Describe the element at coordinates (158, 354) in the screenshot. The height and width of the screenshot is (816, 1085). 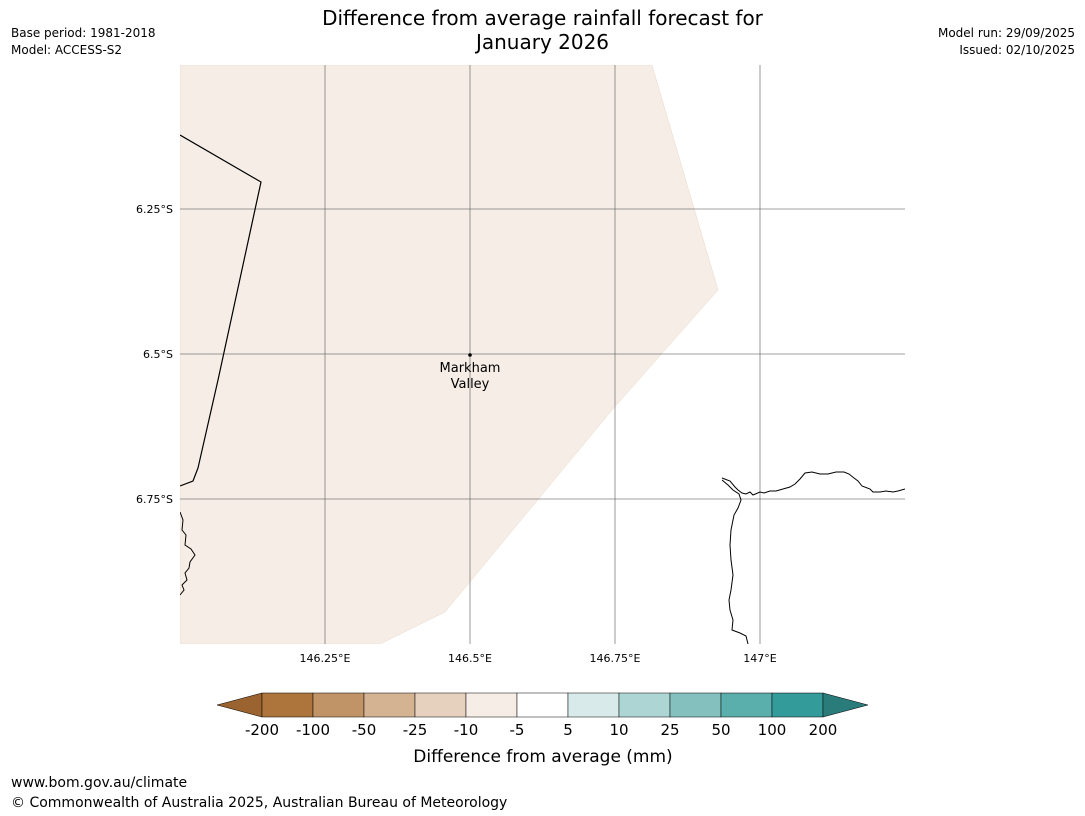
I see `lat-label: 6.5°S` at that location.